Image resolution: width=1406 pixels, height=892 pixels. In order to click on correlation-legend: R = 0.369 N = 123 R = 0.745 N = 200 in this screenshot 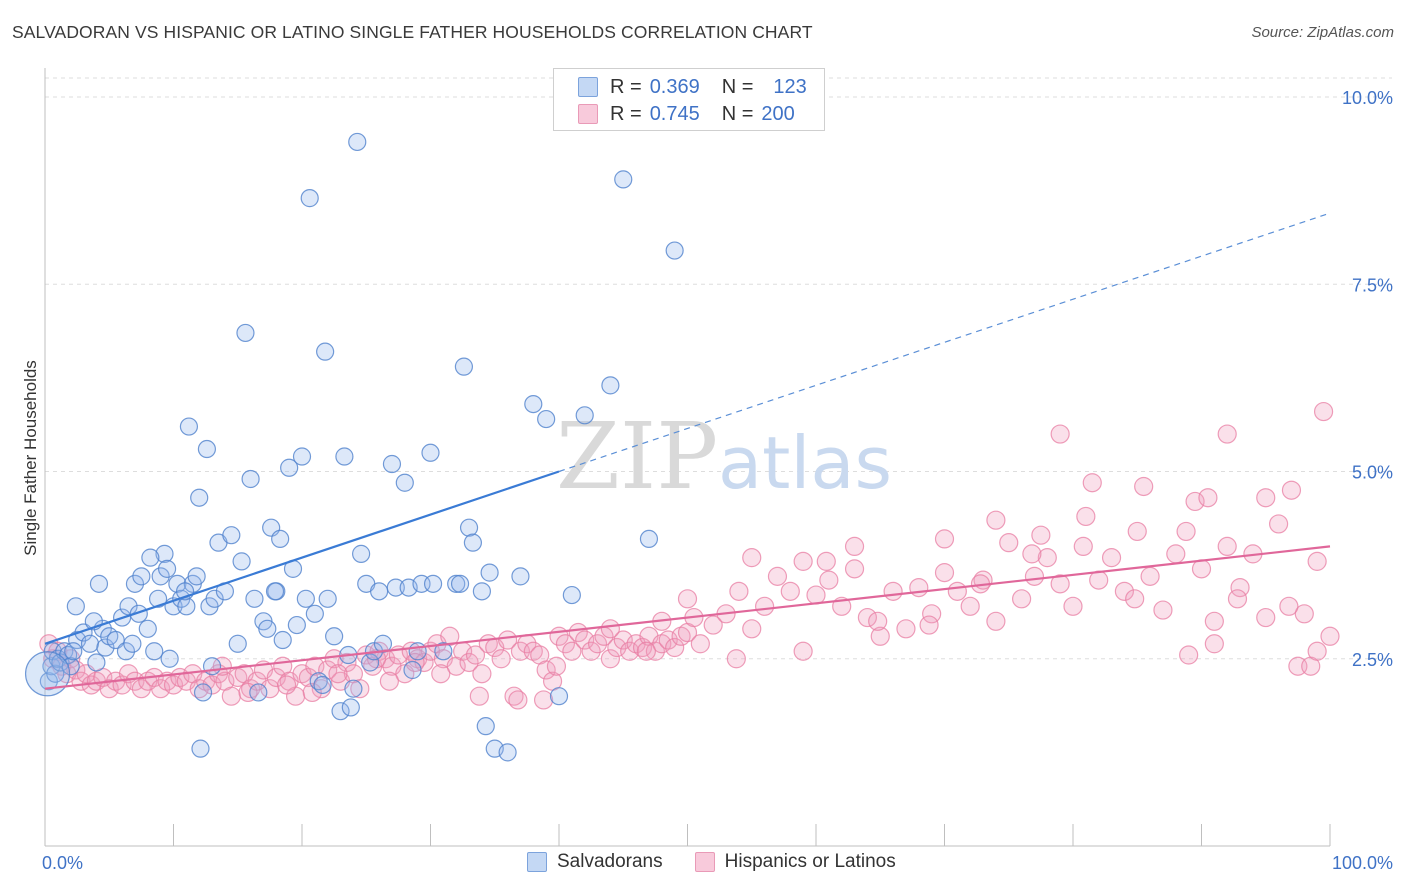, I will do `click(689, 99)`.